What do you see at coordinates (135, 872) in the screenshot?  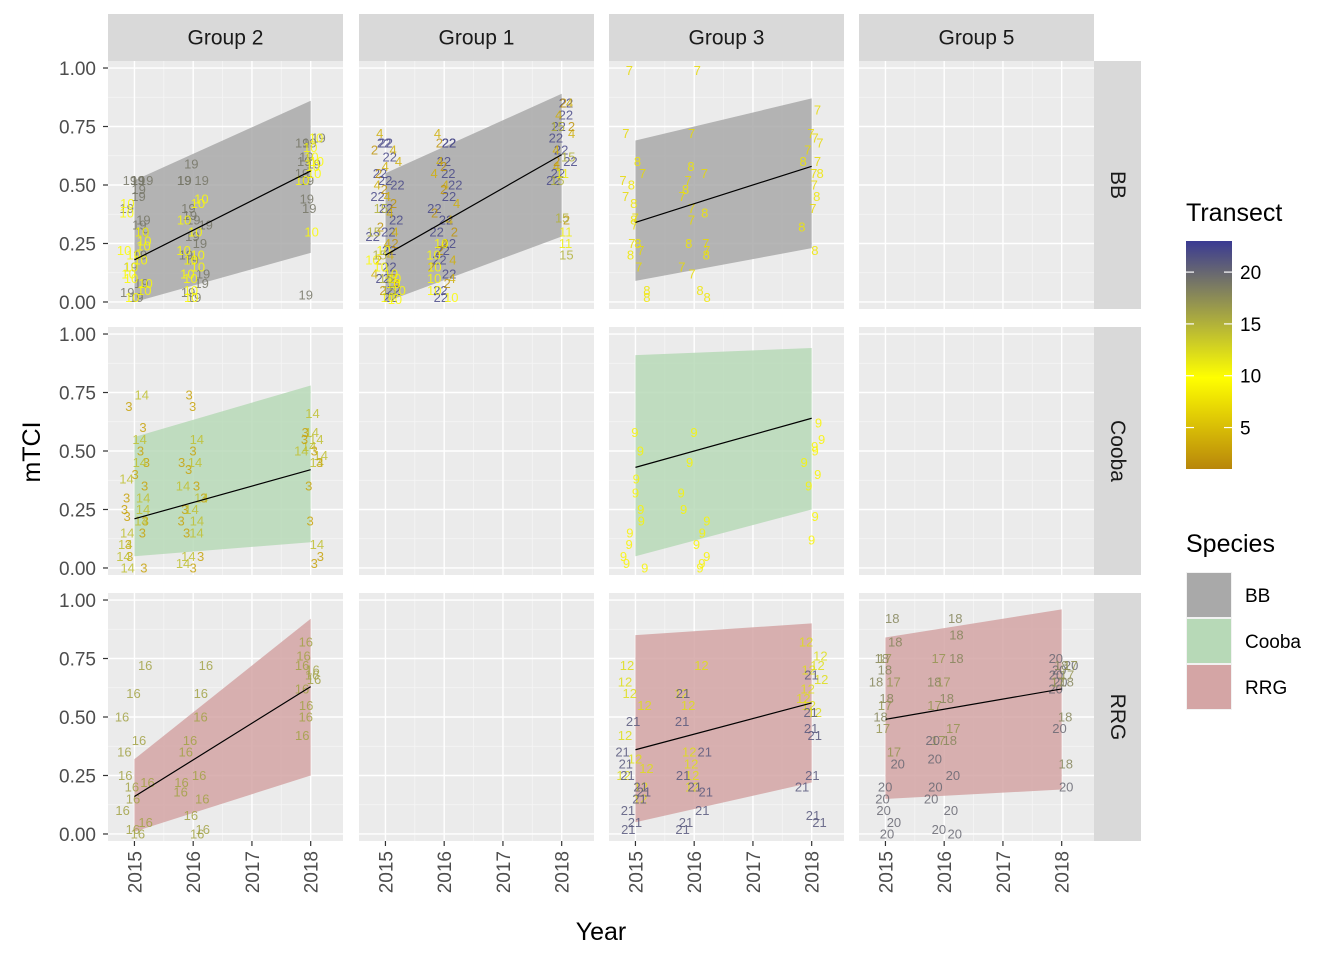 I see `x-tick-label: 2015` at bounding box center [135, 872].